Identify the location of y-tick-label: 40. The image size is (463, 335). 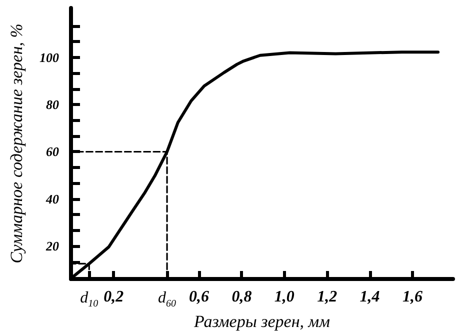
(52, 198).